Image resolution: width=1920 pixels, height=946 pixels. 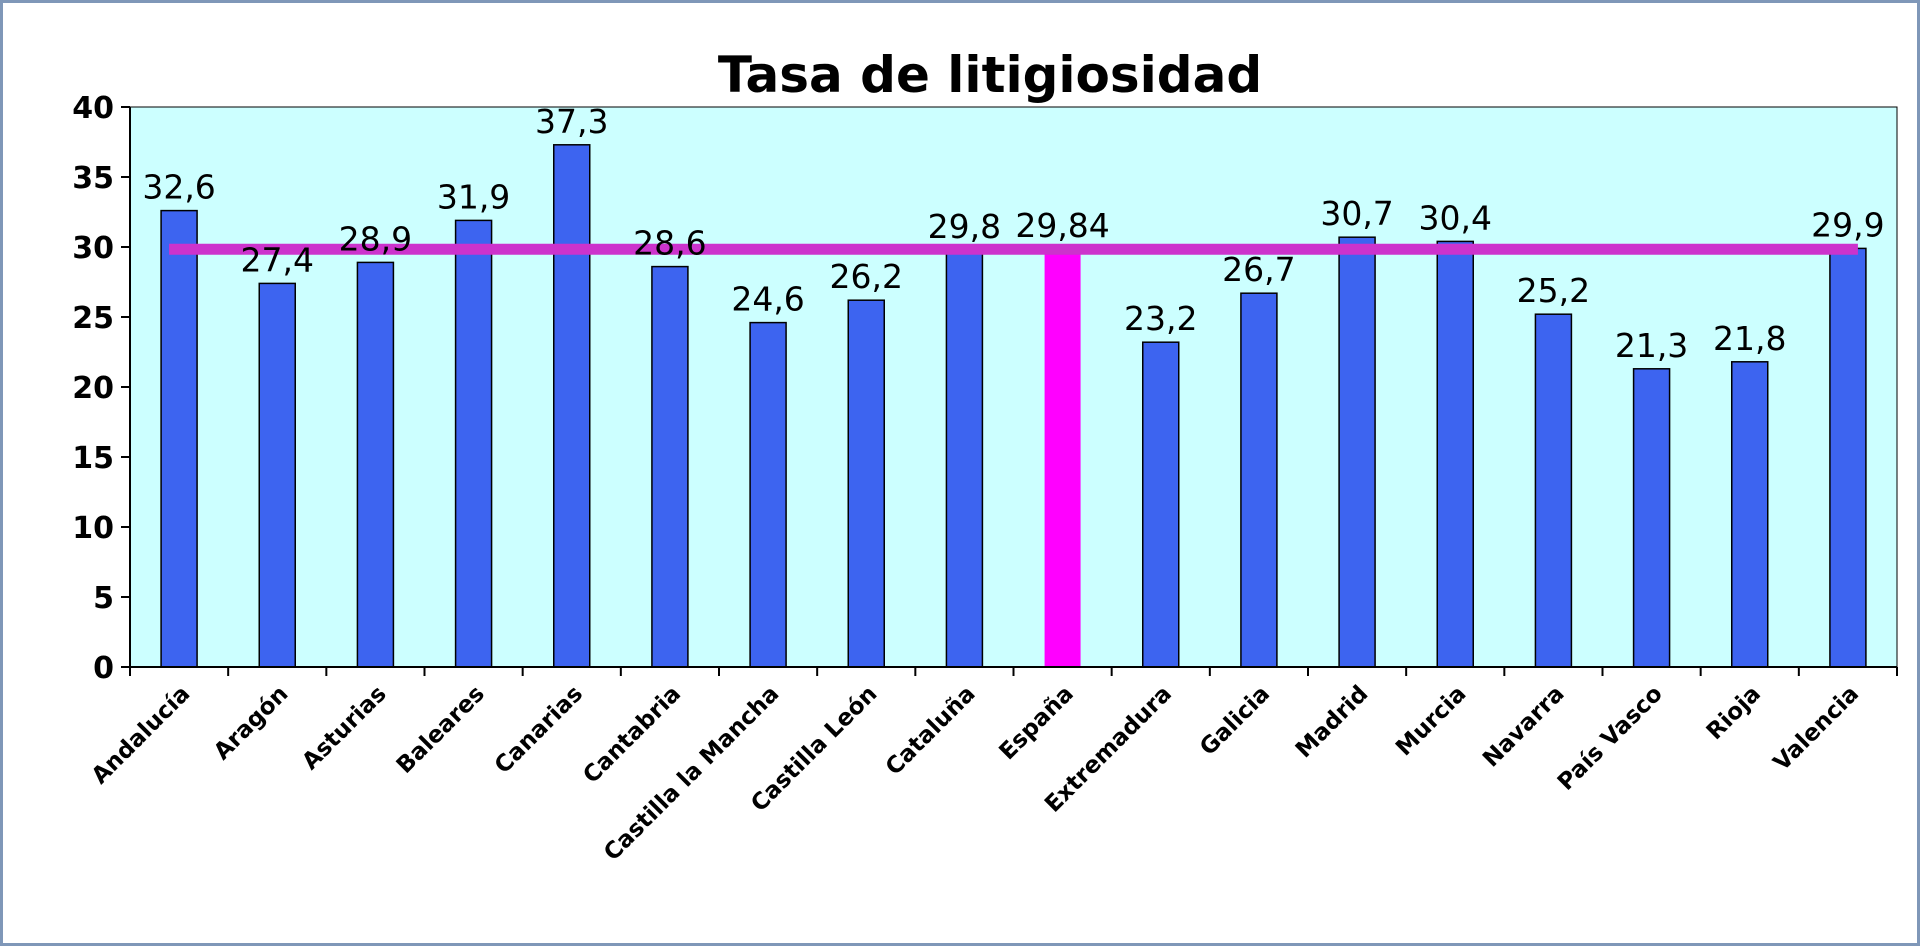 What do you see at coordinates (1651, 345) in the screenshot?
I see `data-label-15: 21,3` at bounding box center [1651, 345].